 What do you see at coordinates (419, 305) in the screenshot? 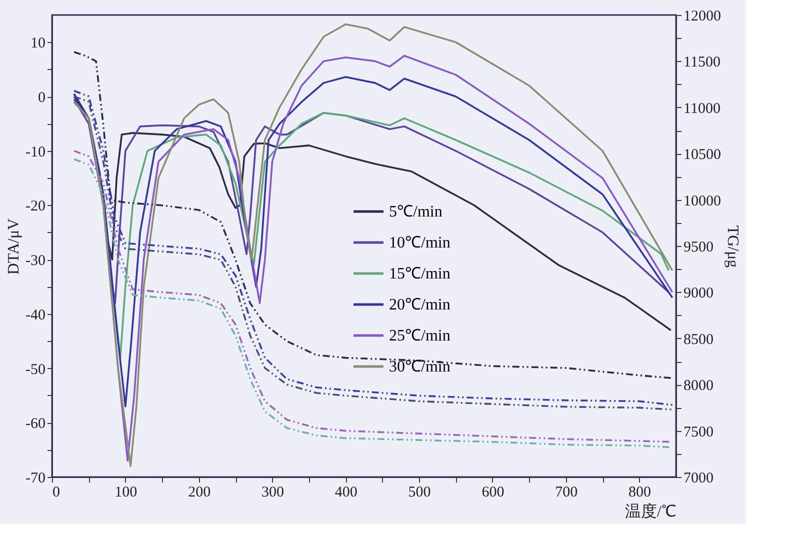
I see `legend-label: 20℃/min` at bounding box center [419, 305].